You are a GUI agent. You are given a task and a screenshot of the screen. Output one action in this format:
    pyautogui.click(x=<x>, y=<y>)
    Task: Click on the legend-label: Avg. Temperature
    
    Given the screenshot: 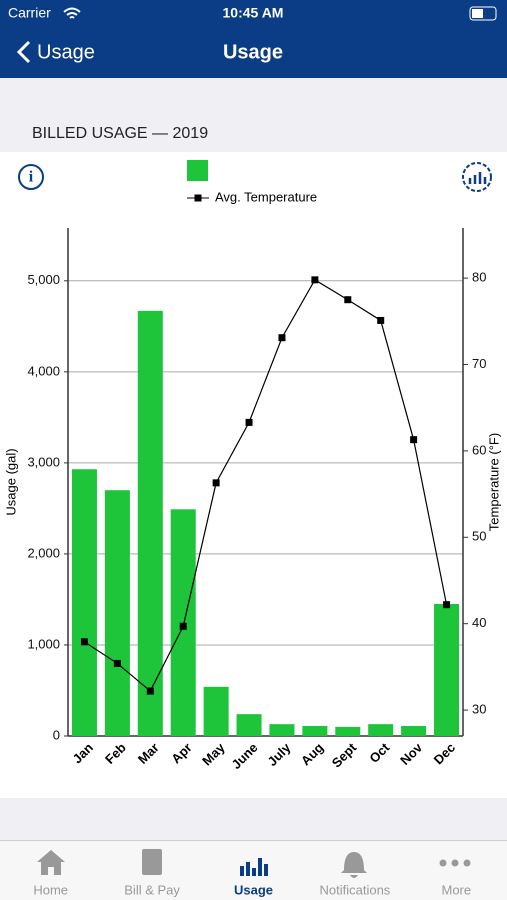 What is the action you would take?
    pyautogui.click(x=266, y=196)
    